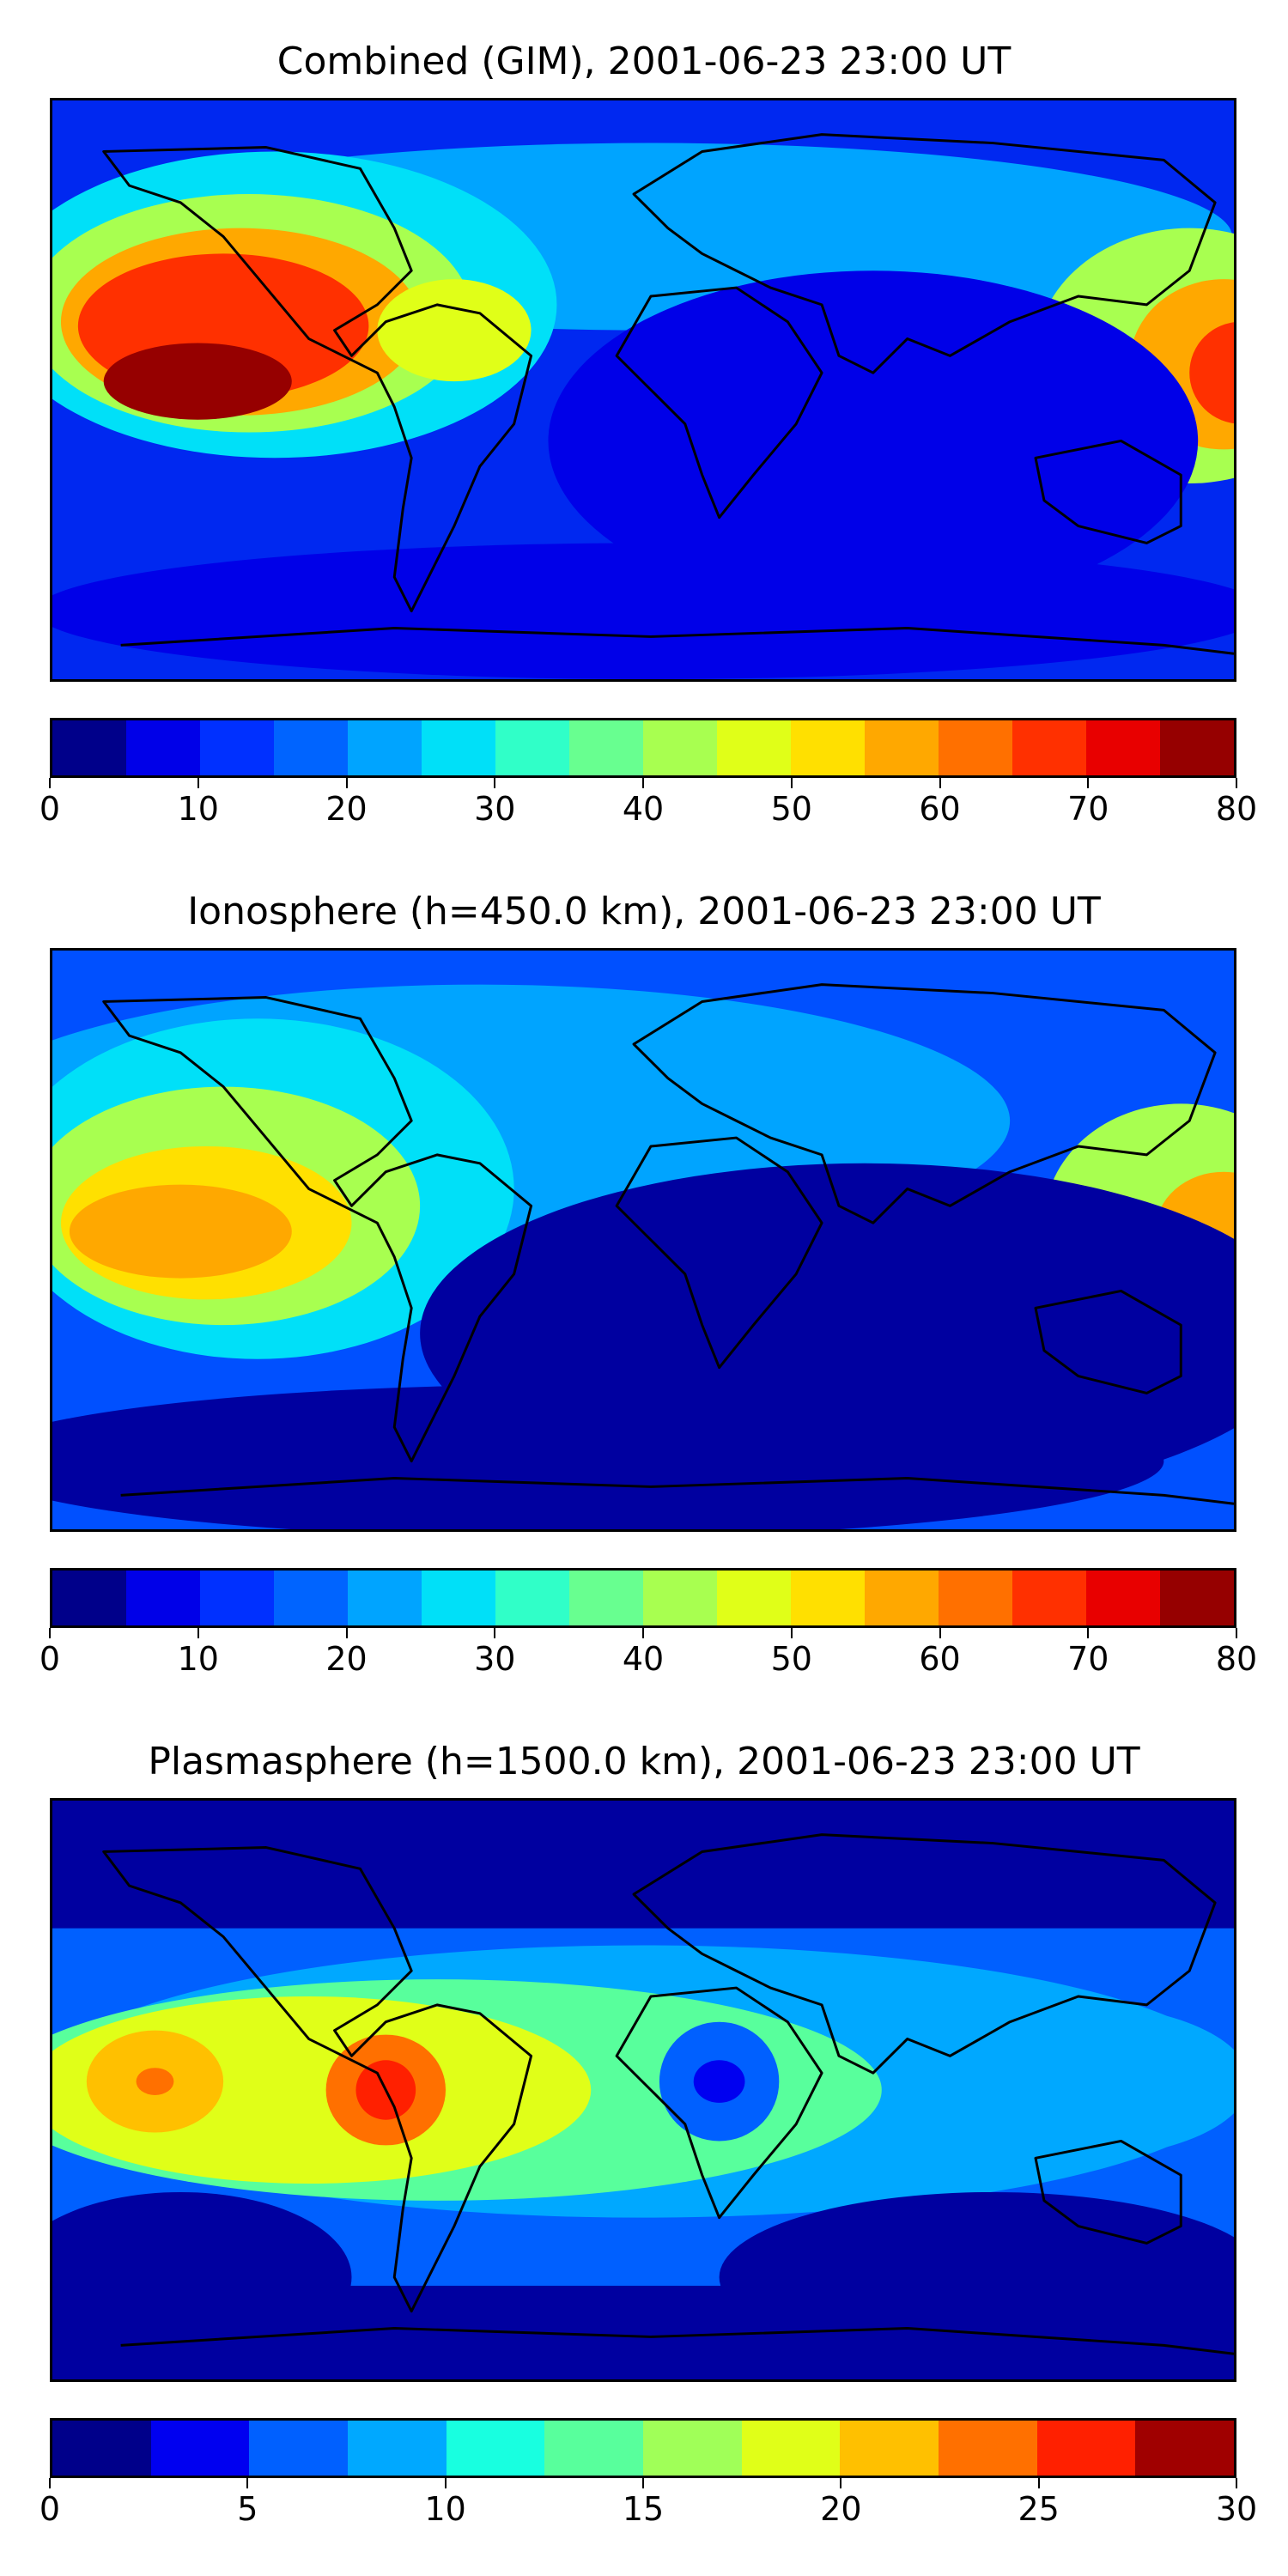 The width and height of the screenshot is (1288, 2576). Describe the element at coordinates (1039, 2509) in the screenshot. I see `colorbar-tick-label: 25` at that location.